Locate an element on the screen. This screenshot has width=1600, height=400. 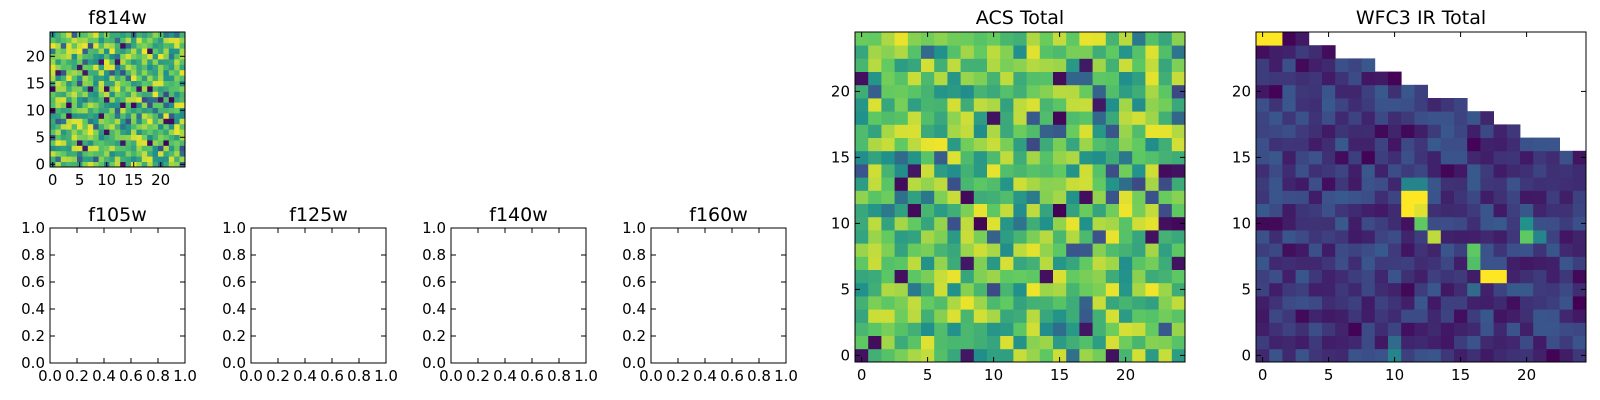
f125w-ytick-label: 0.4 is located at coordinates (234, 309).